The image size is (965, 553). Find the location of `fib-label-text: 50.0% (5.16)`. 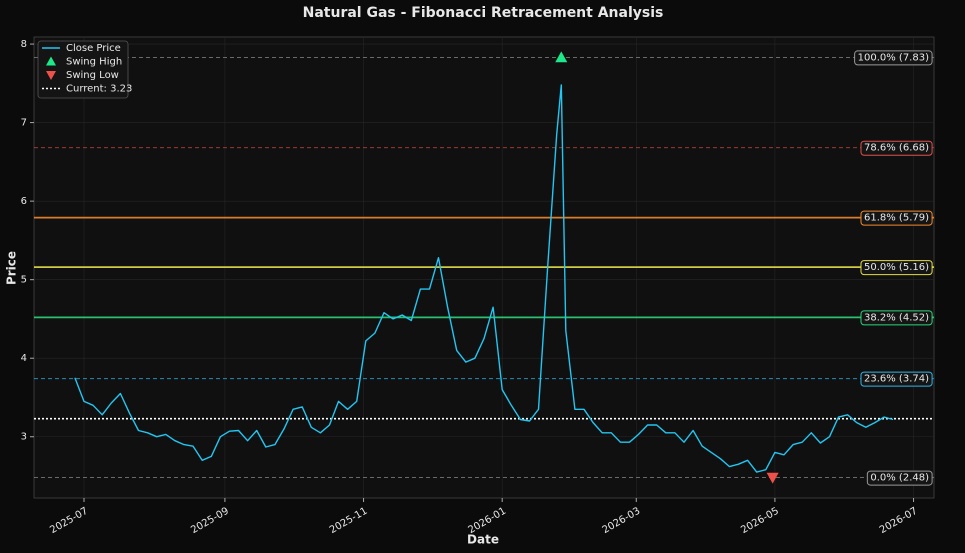

fib-label-text: 50.0% (5.16) is located at coordinates (896, 267).